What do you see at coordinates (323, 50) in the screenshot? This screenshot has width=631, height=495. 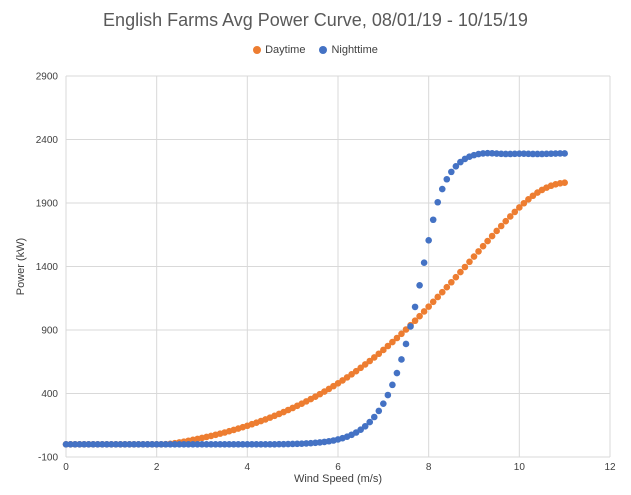 I see `legend-marker-nighttime` at bounding box center [323, 50].